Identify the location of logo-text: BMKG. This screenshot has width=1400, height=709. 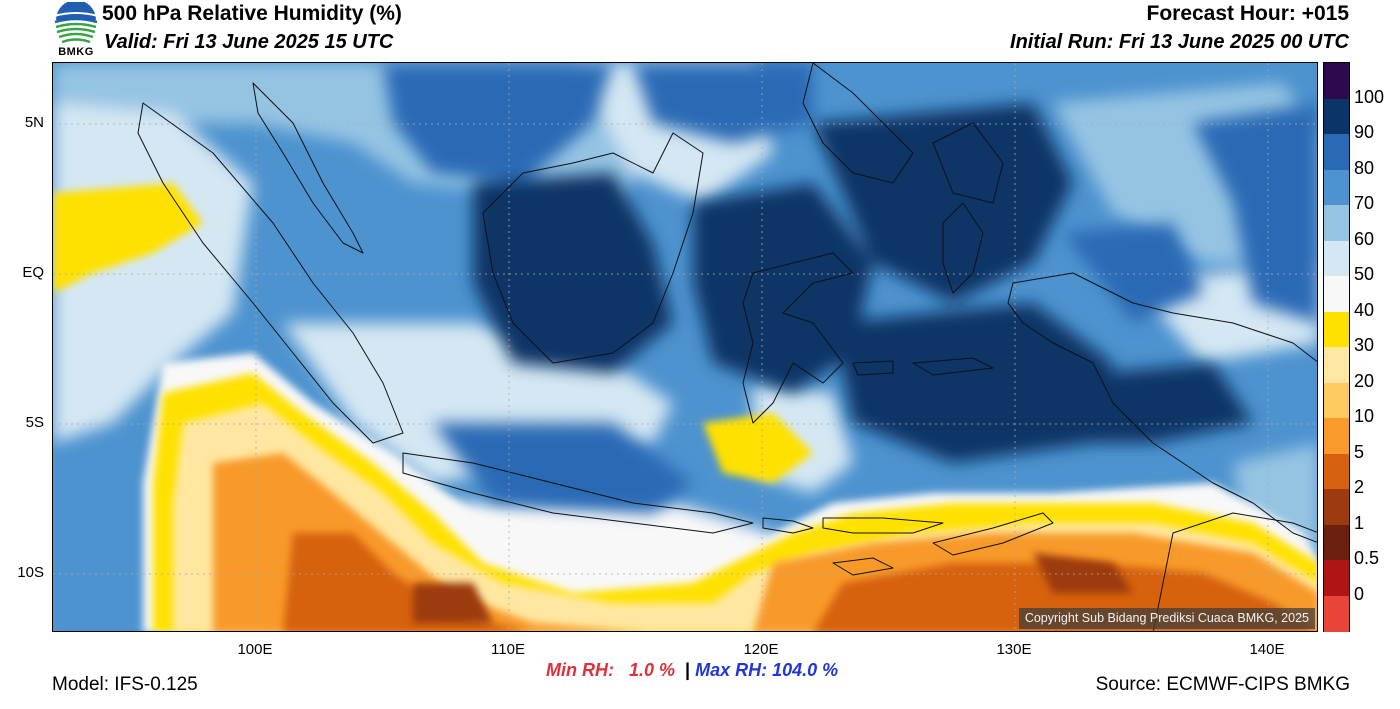
(76, 52).